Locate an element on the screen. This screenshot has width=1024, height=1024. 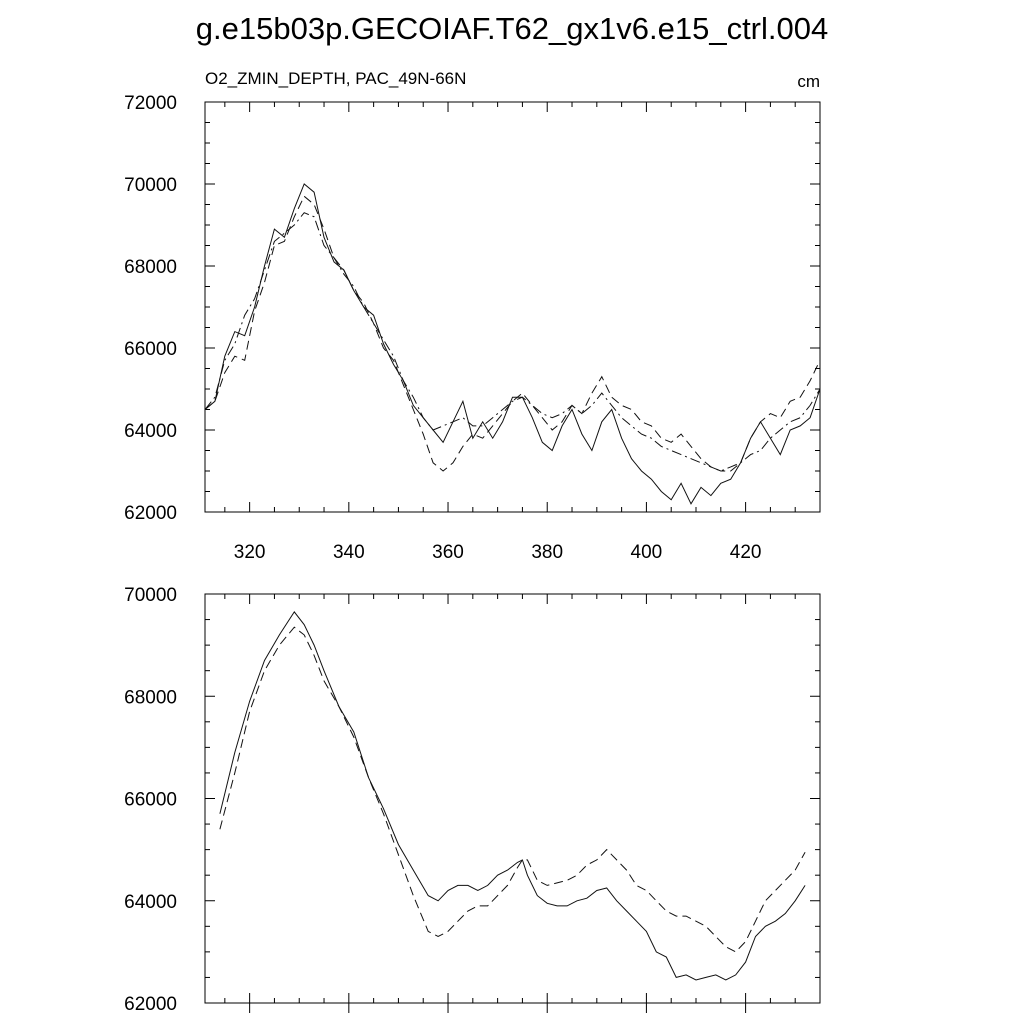
panel-subtitle: O2_ZMIN_DEPTH, PAC_49N-66N is located at coordinates (335, 78).